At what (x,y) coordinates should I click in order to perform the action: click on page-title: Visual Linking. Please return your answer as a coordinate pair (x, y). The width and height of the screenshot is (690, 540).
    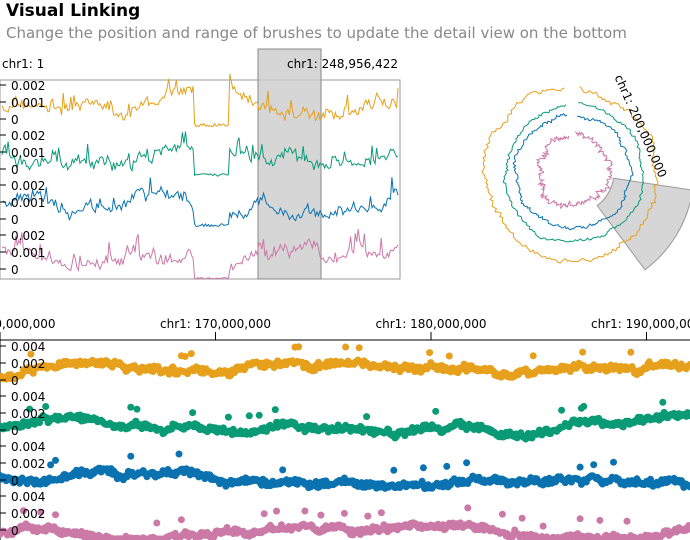
    Looking at the image, I should click on (73, 11).